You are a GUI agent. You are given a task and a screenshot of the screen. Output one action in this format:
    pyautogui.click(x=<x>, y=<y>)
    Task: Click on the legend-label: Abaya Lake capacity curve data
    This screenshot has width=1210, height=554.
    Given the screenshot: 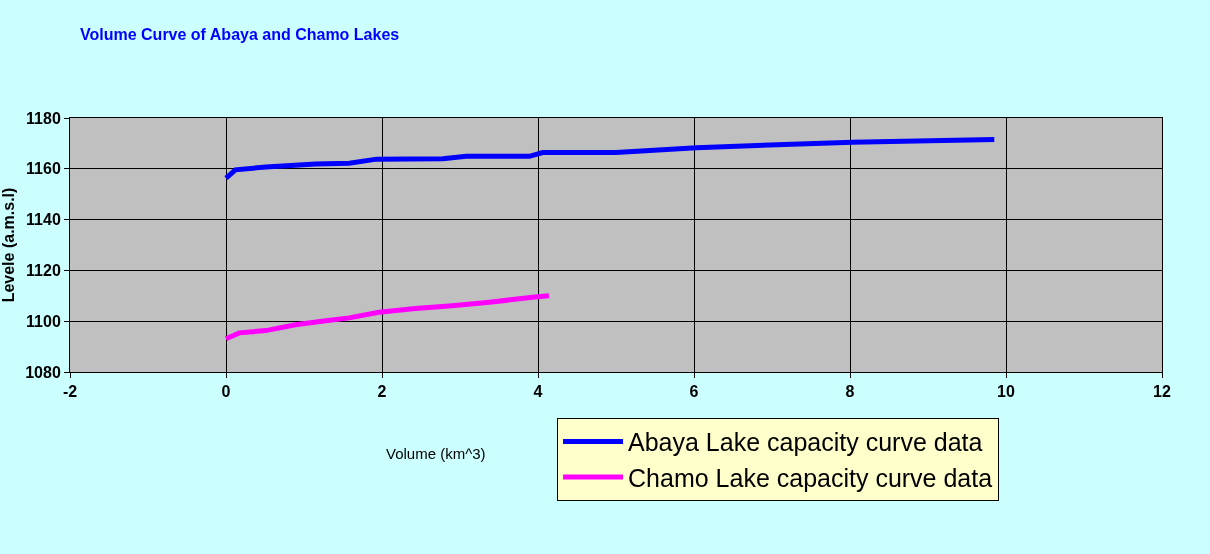 What is the action you would take?
    pyautogui.click(x=805, y=442)
    